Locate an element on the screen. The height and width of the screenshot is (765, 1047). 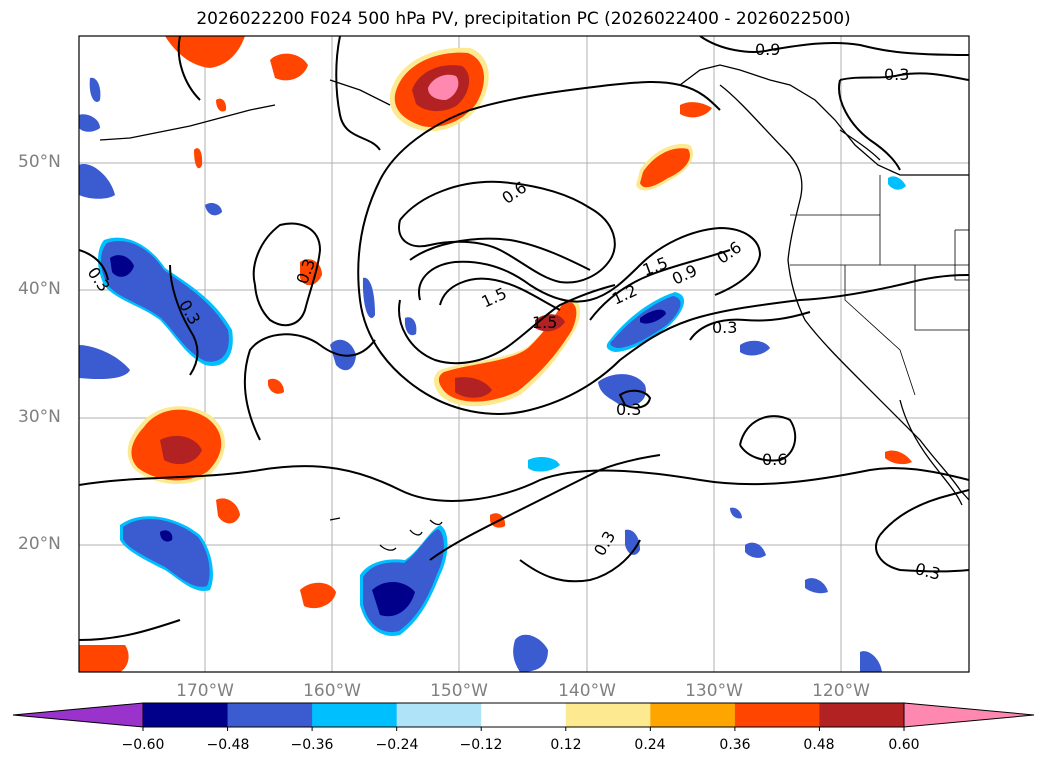
colorbar-tick-label: 0.48 is located at coordinates (819, 745).